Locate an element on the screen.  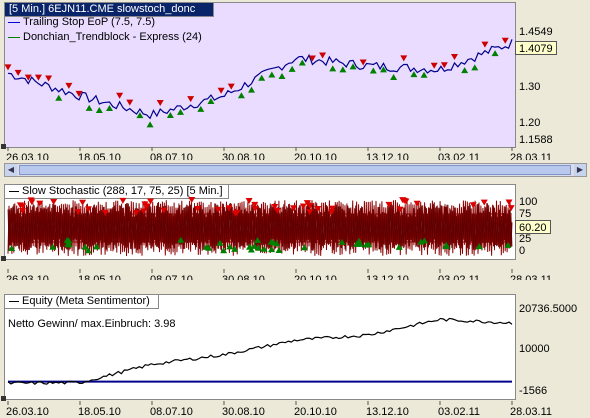
x-tick-label: 13.12.10 is located at coordinates (387, 156).